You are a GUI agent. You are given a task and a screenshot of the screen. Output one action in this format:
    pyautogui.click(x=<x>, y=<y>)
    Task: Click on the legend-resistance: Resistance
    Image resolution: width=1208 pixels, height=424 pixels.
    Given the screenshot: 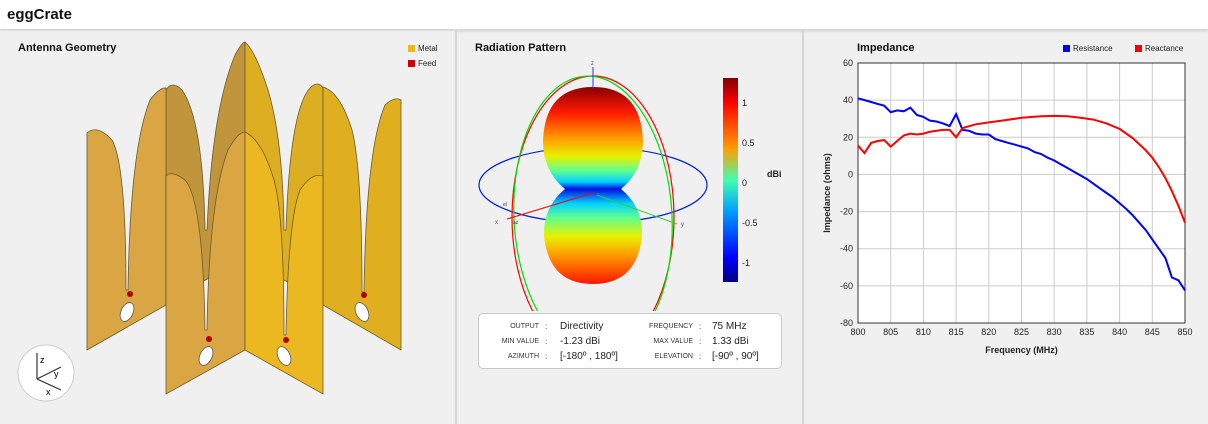 What is the action you would take?
    pyautogui.click(x=1088, y=48)
    